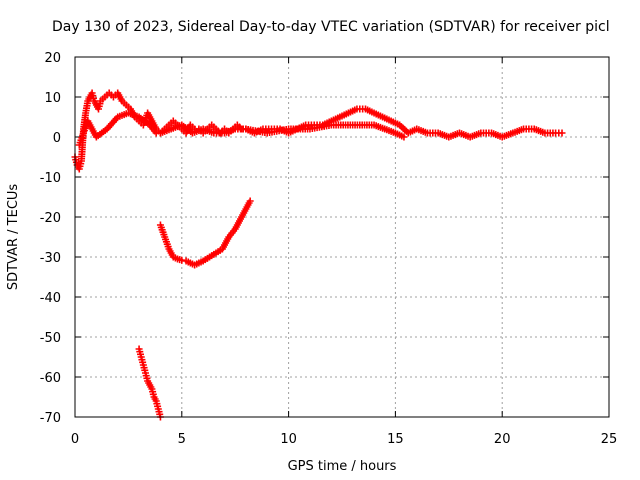 This screenshot has height=480, width=640. Describe the element at coordinates (342, 466) in the screenshot. I see `x-axis-label: GPS time / hours` at that location.